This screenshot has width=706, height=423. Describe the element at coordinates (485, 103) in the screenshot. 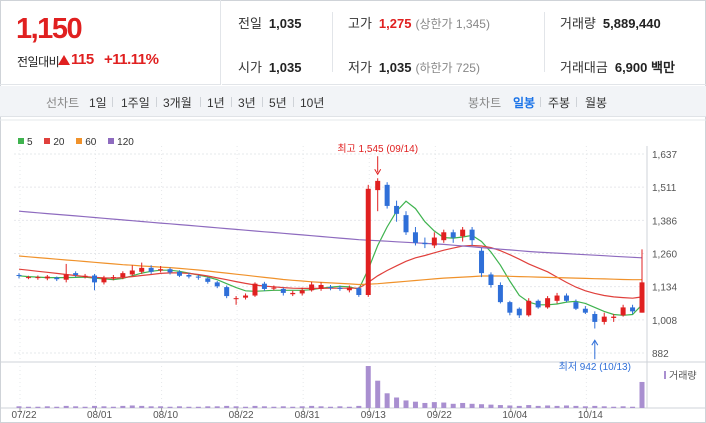

I see `candle-chart-title: 봉차트` at that location.